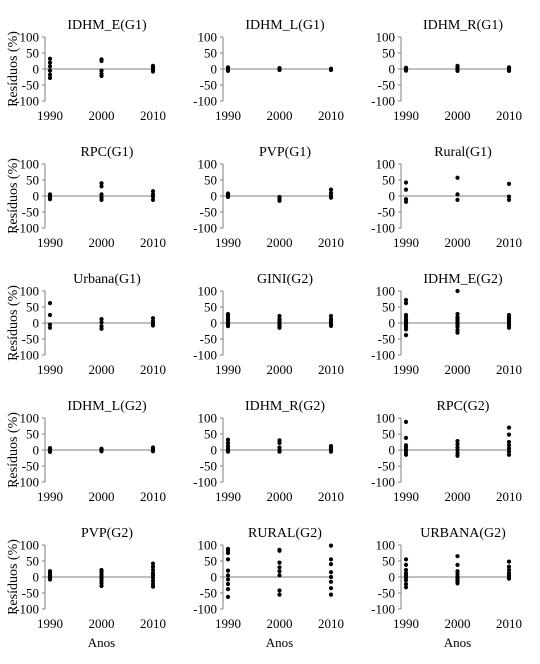  I want to click on chart-title: Urbana(G1), so click(107, 279).